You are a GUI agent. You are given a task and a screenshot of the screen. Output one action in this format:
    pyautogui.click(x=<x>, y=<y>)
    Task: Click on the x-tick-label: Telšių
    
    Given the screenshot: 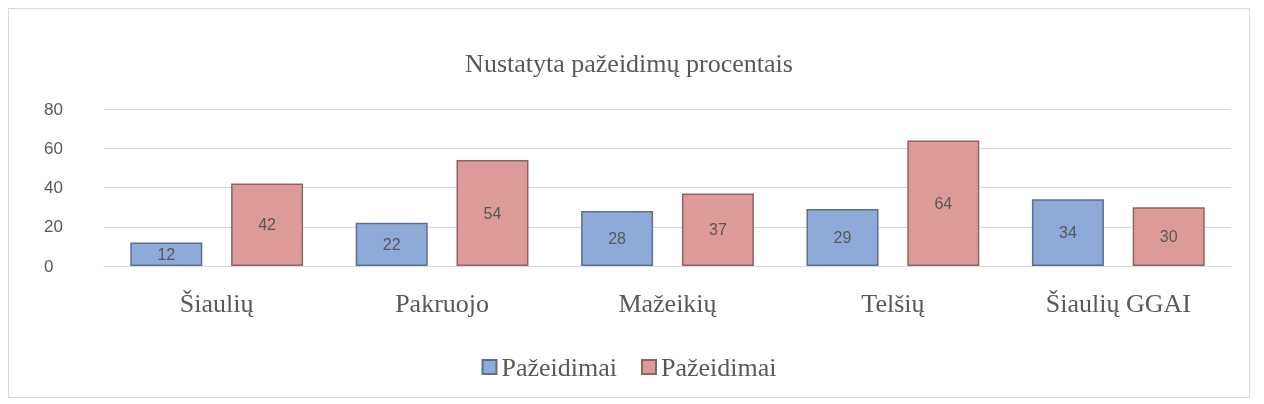 What is the action you would take?
    pyautogui.click(x=893, y=303)
    